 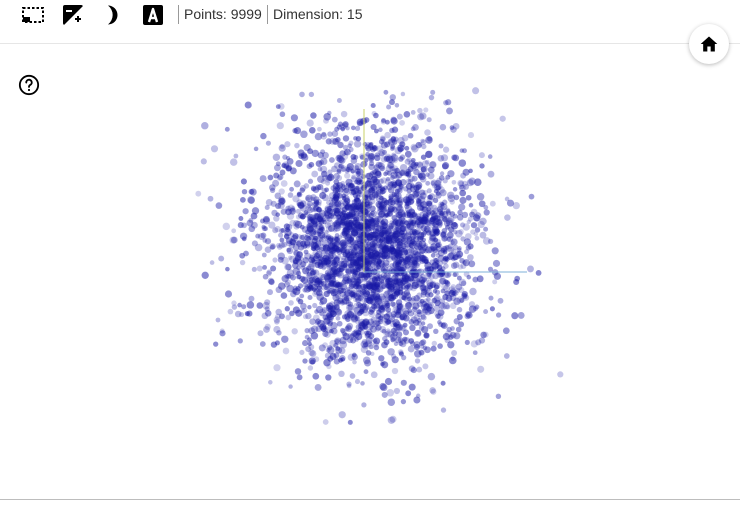 What do you see at coordinates (113, 15) in the screenshot?
I see `dark-mode-icon` at bounding box center [113, 15].